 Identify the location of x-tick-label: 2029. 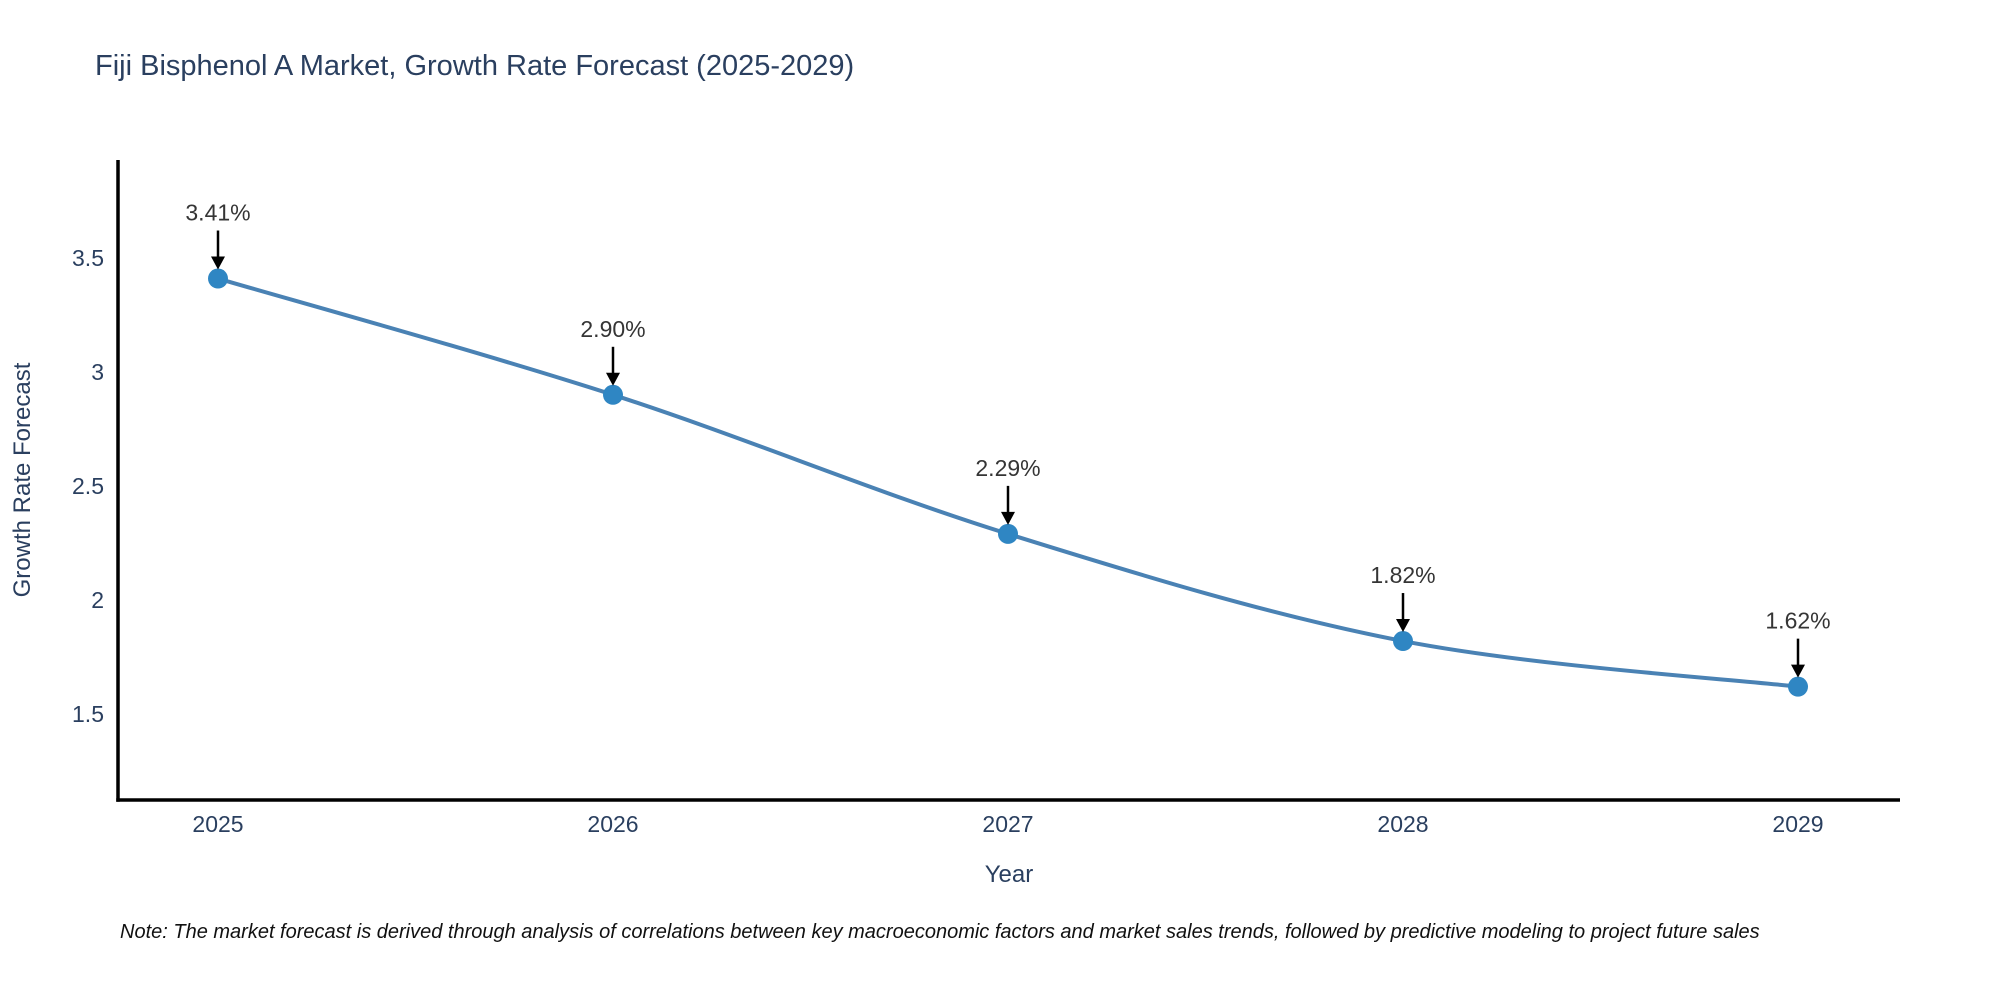
(1797, 824).